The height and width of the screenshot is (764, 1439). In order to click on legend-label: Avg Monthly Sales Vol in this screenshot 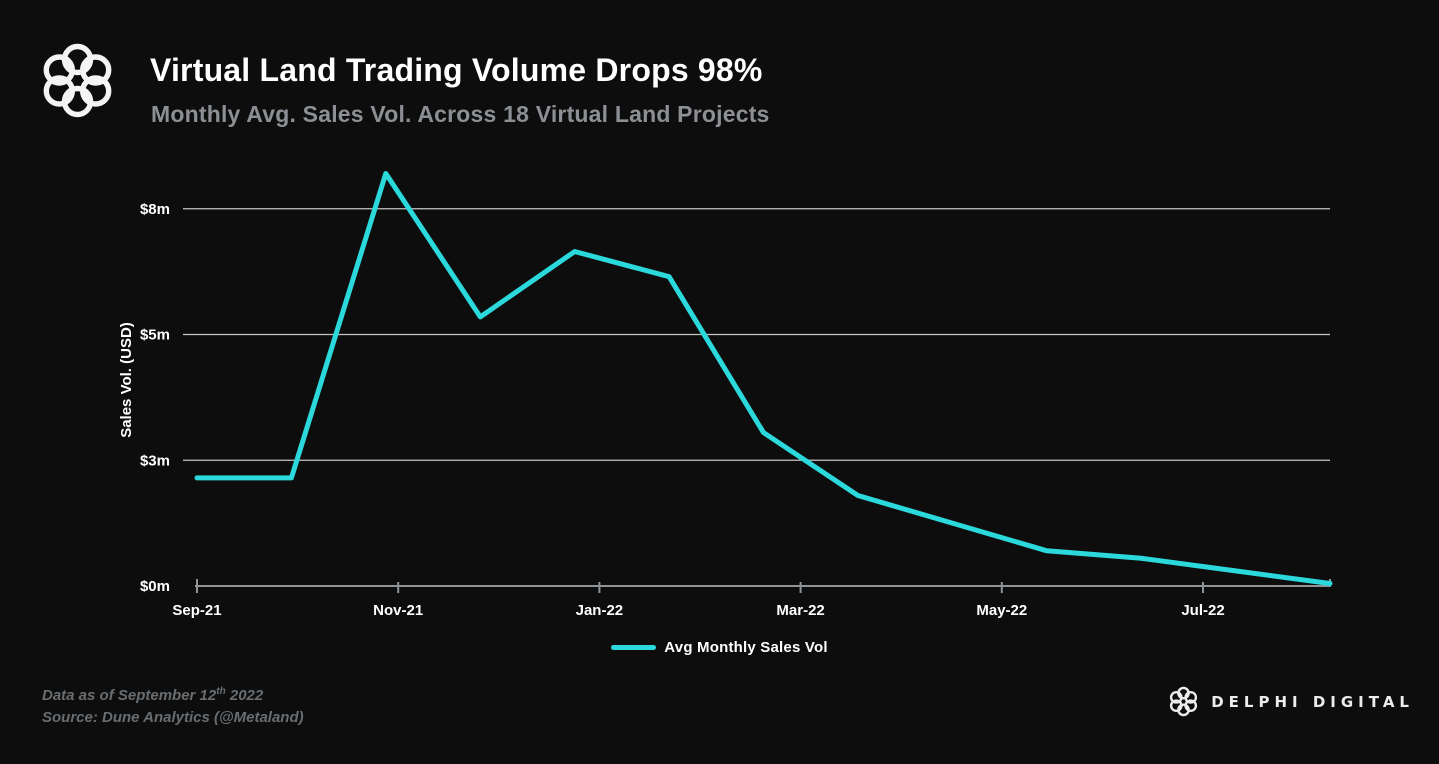, I will do `click(746, 647)`.